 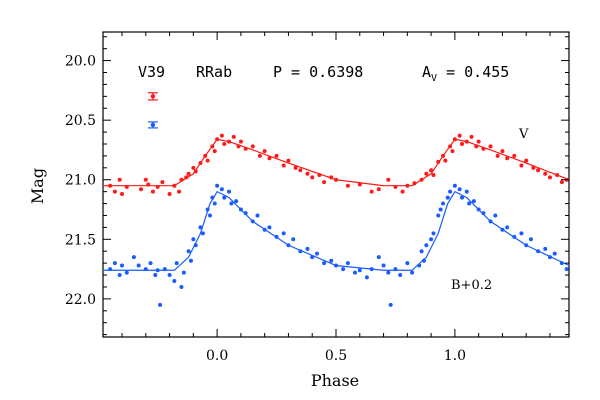 I want to click on header-period: P = 0.6398, so click(x=318, y=72).